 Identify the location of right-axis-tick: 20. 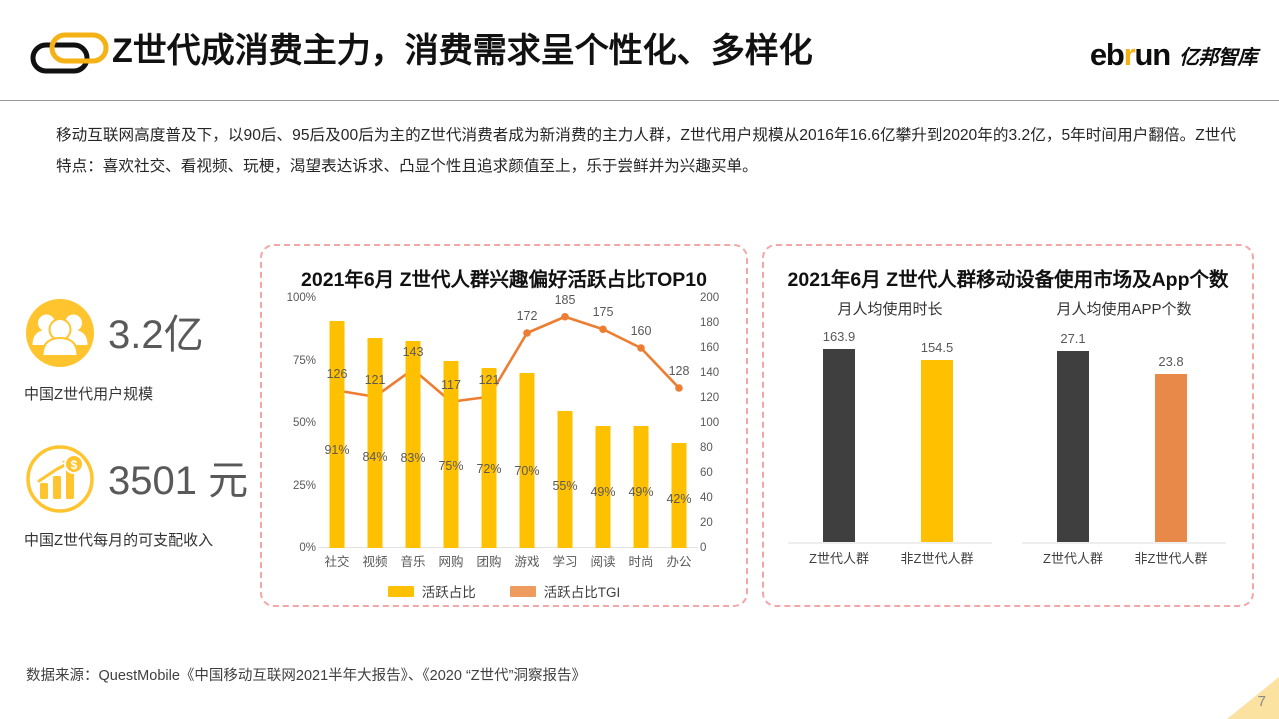
(706, 523).